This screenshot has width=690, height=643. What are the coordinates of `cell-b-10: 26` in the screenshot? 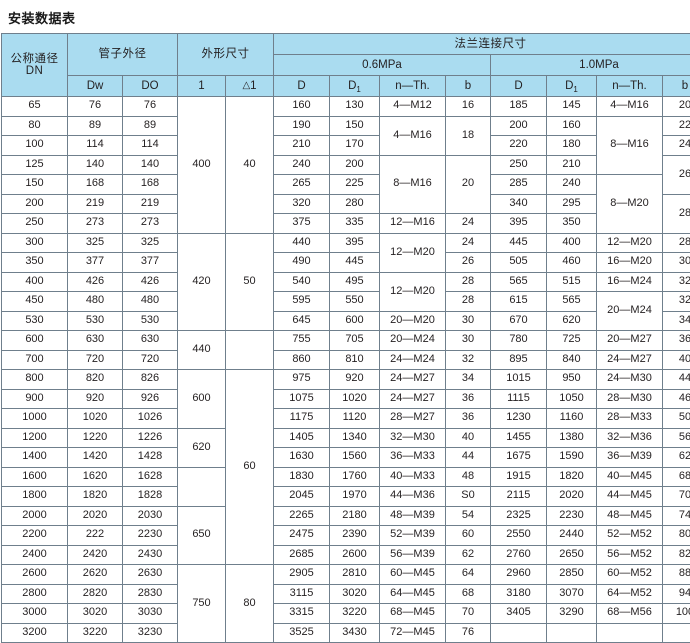 It's located at (676, 174).